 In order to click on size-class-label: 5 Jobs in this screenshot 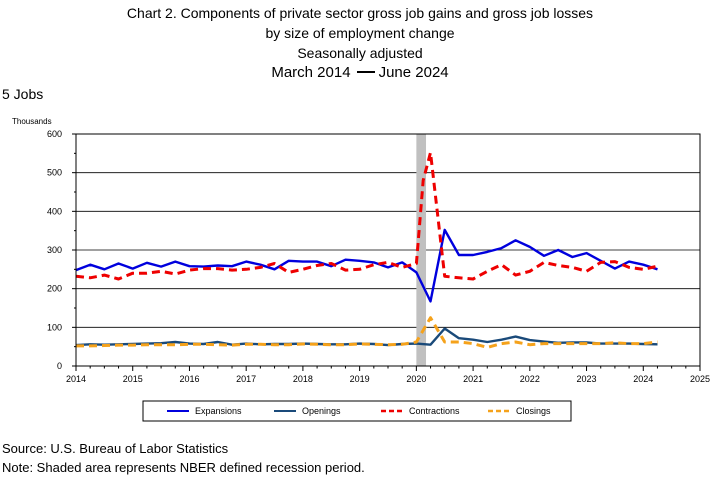, I will do `click(23, 94)`.